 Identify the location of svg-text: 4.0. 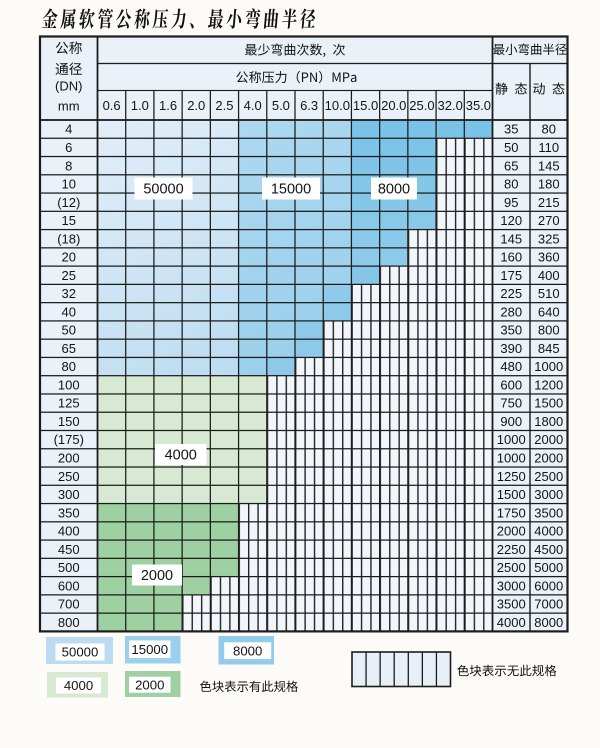
(253, 105).